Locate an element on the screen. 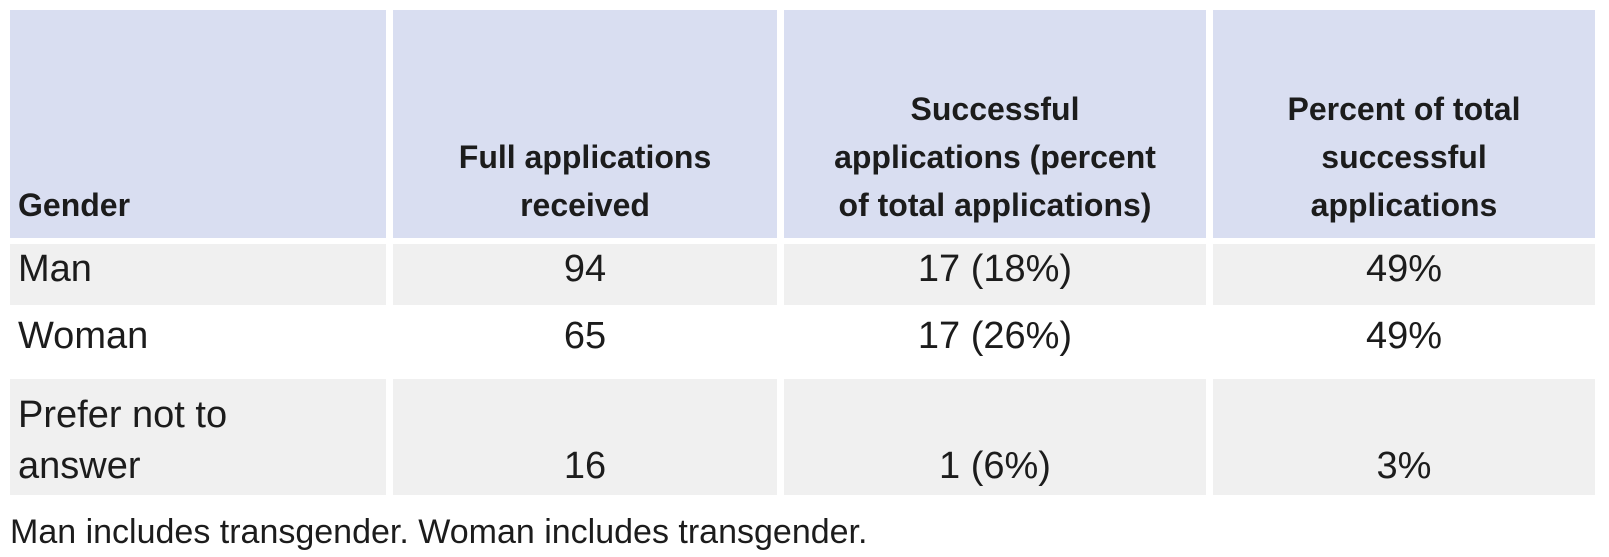 Image resolution: width=1609 pixels, height=557 pixels. header-cell-full-applications: Full applications received is located at coordinates (585, 124).